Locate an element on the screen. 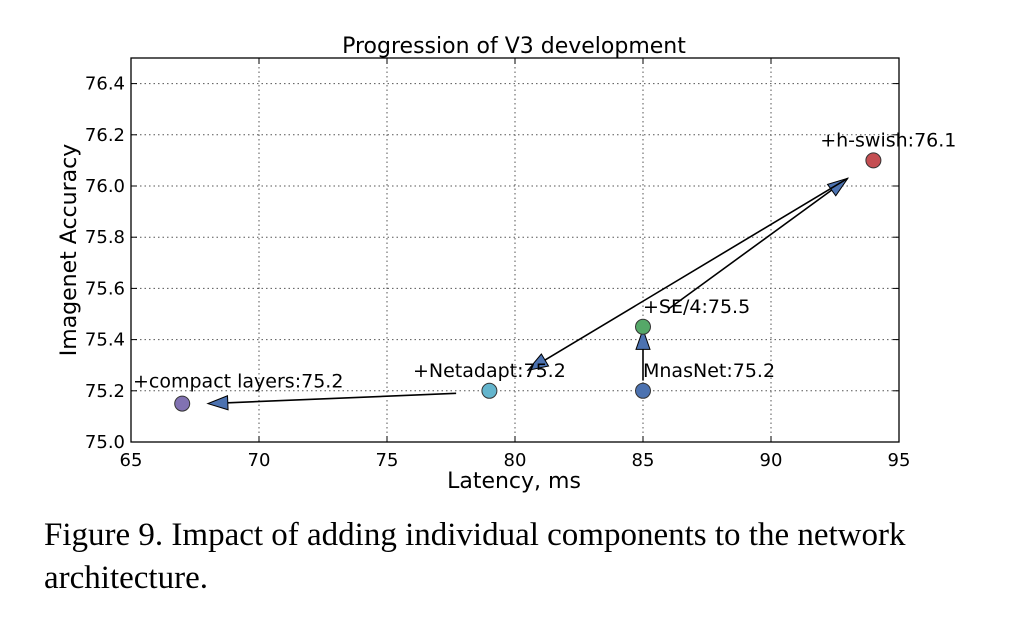 The image size is (1016, 640). chart-title: Progression of V3 development is located at coordinates (514, 46).